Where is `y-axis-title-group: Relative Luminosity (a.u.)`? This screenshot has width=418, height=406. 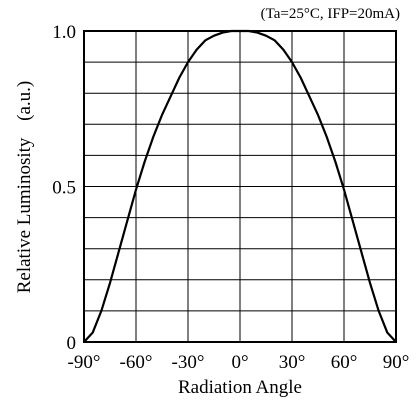
y-axis-title-group: Relative Luminosity (a.u.) is located at coordinates (24, 187).